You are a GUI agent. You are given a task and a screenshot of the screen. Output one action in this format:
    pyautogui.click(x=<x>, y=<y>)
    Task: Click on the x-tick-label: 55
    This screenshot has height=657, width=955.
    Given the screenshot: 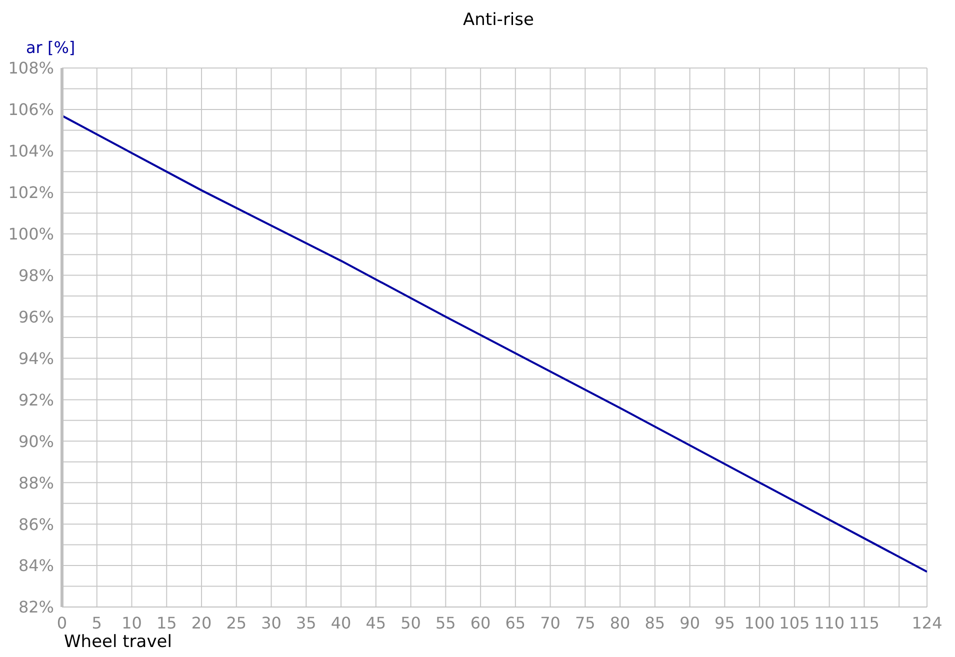 What is the action you would take?
    pyautogui.click(x=445, y=622)
    